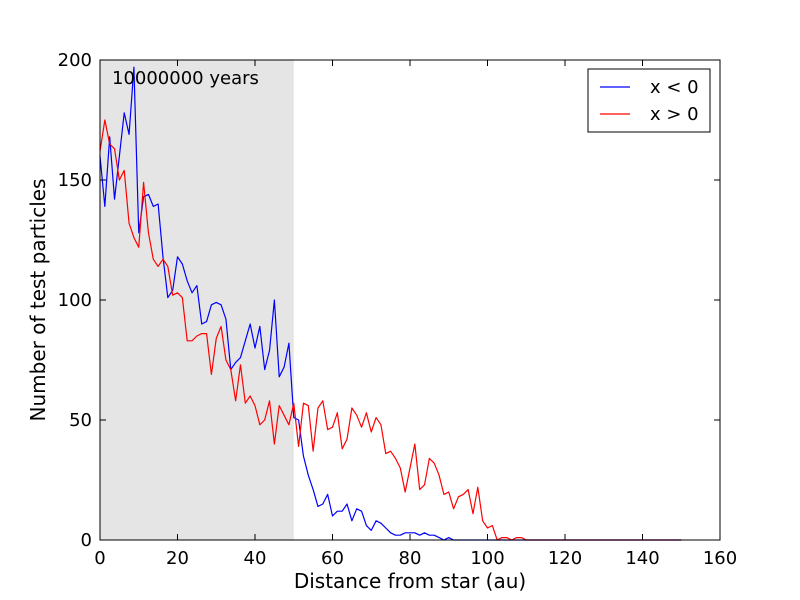 The height and width of the screenshot is (600, 800). What do you see at coordinates (177, 558) in the screenshot?
I see `x-tick-label: 20` at bounding box center [177, 558].